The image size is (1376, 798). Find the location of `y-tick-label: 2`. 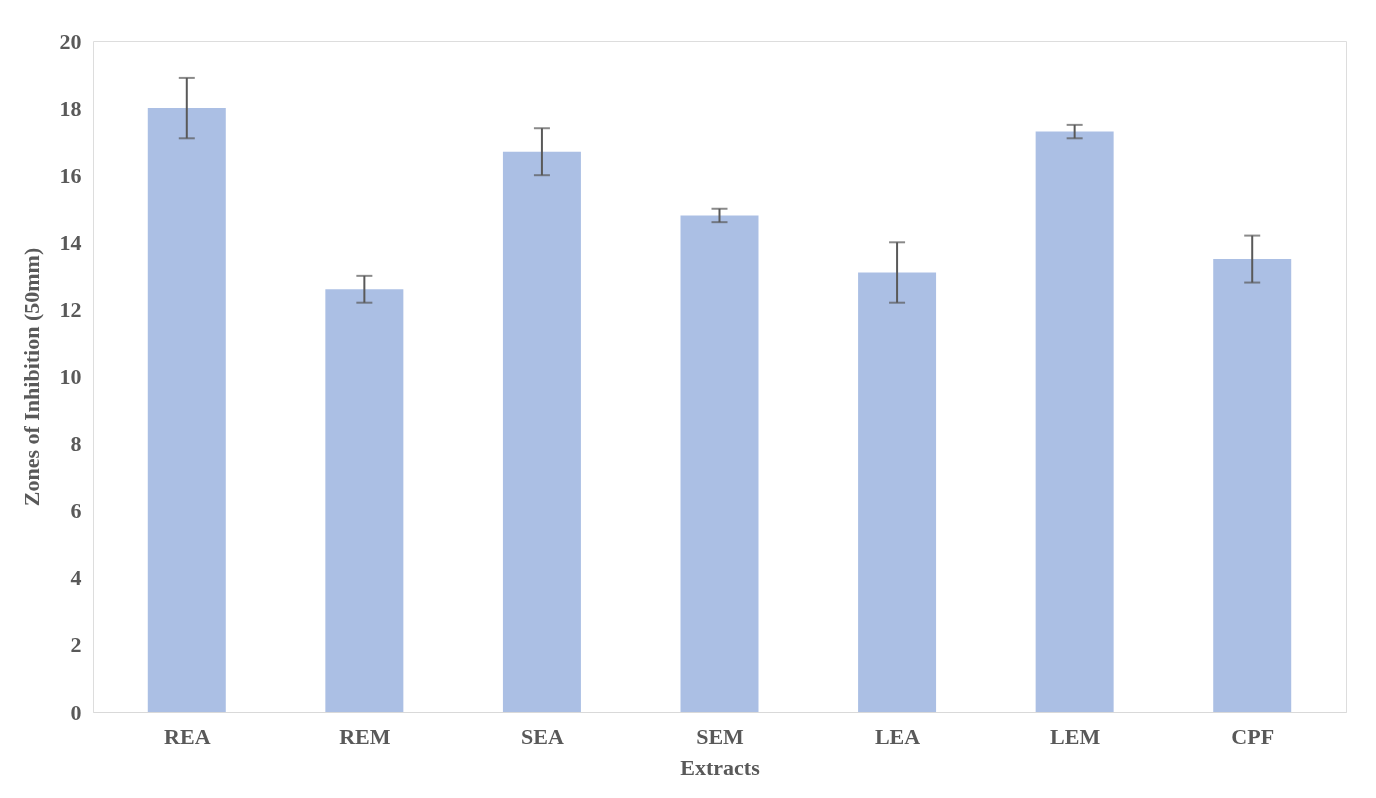

y-tick-label: 2 is located at coordinates (76, 645).